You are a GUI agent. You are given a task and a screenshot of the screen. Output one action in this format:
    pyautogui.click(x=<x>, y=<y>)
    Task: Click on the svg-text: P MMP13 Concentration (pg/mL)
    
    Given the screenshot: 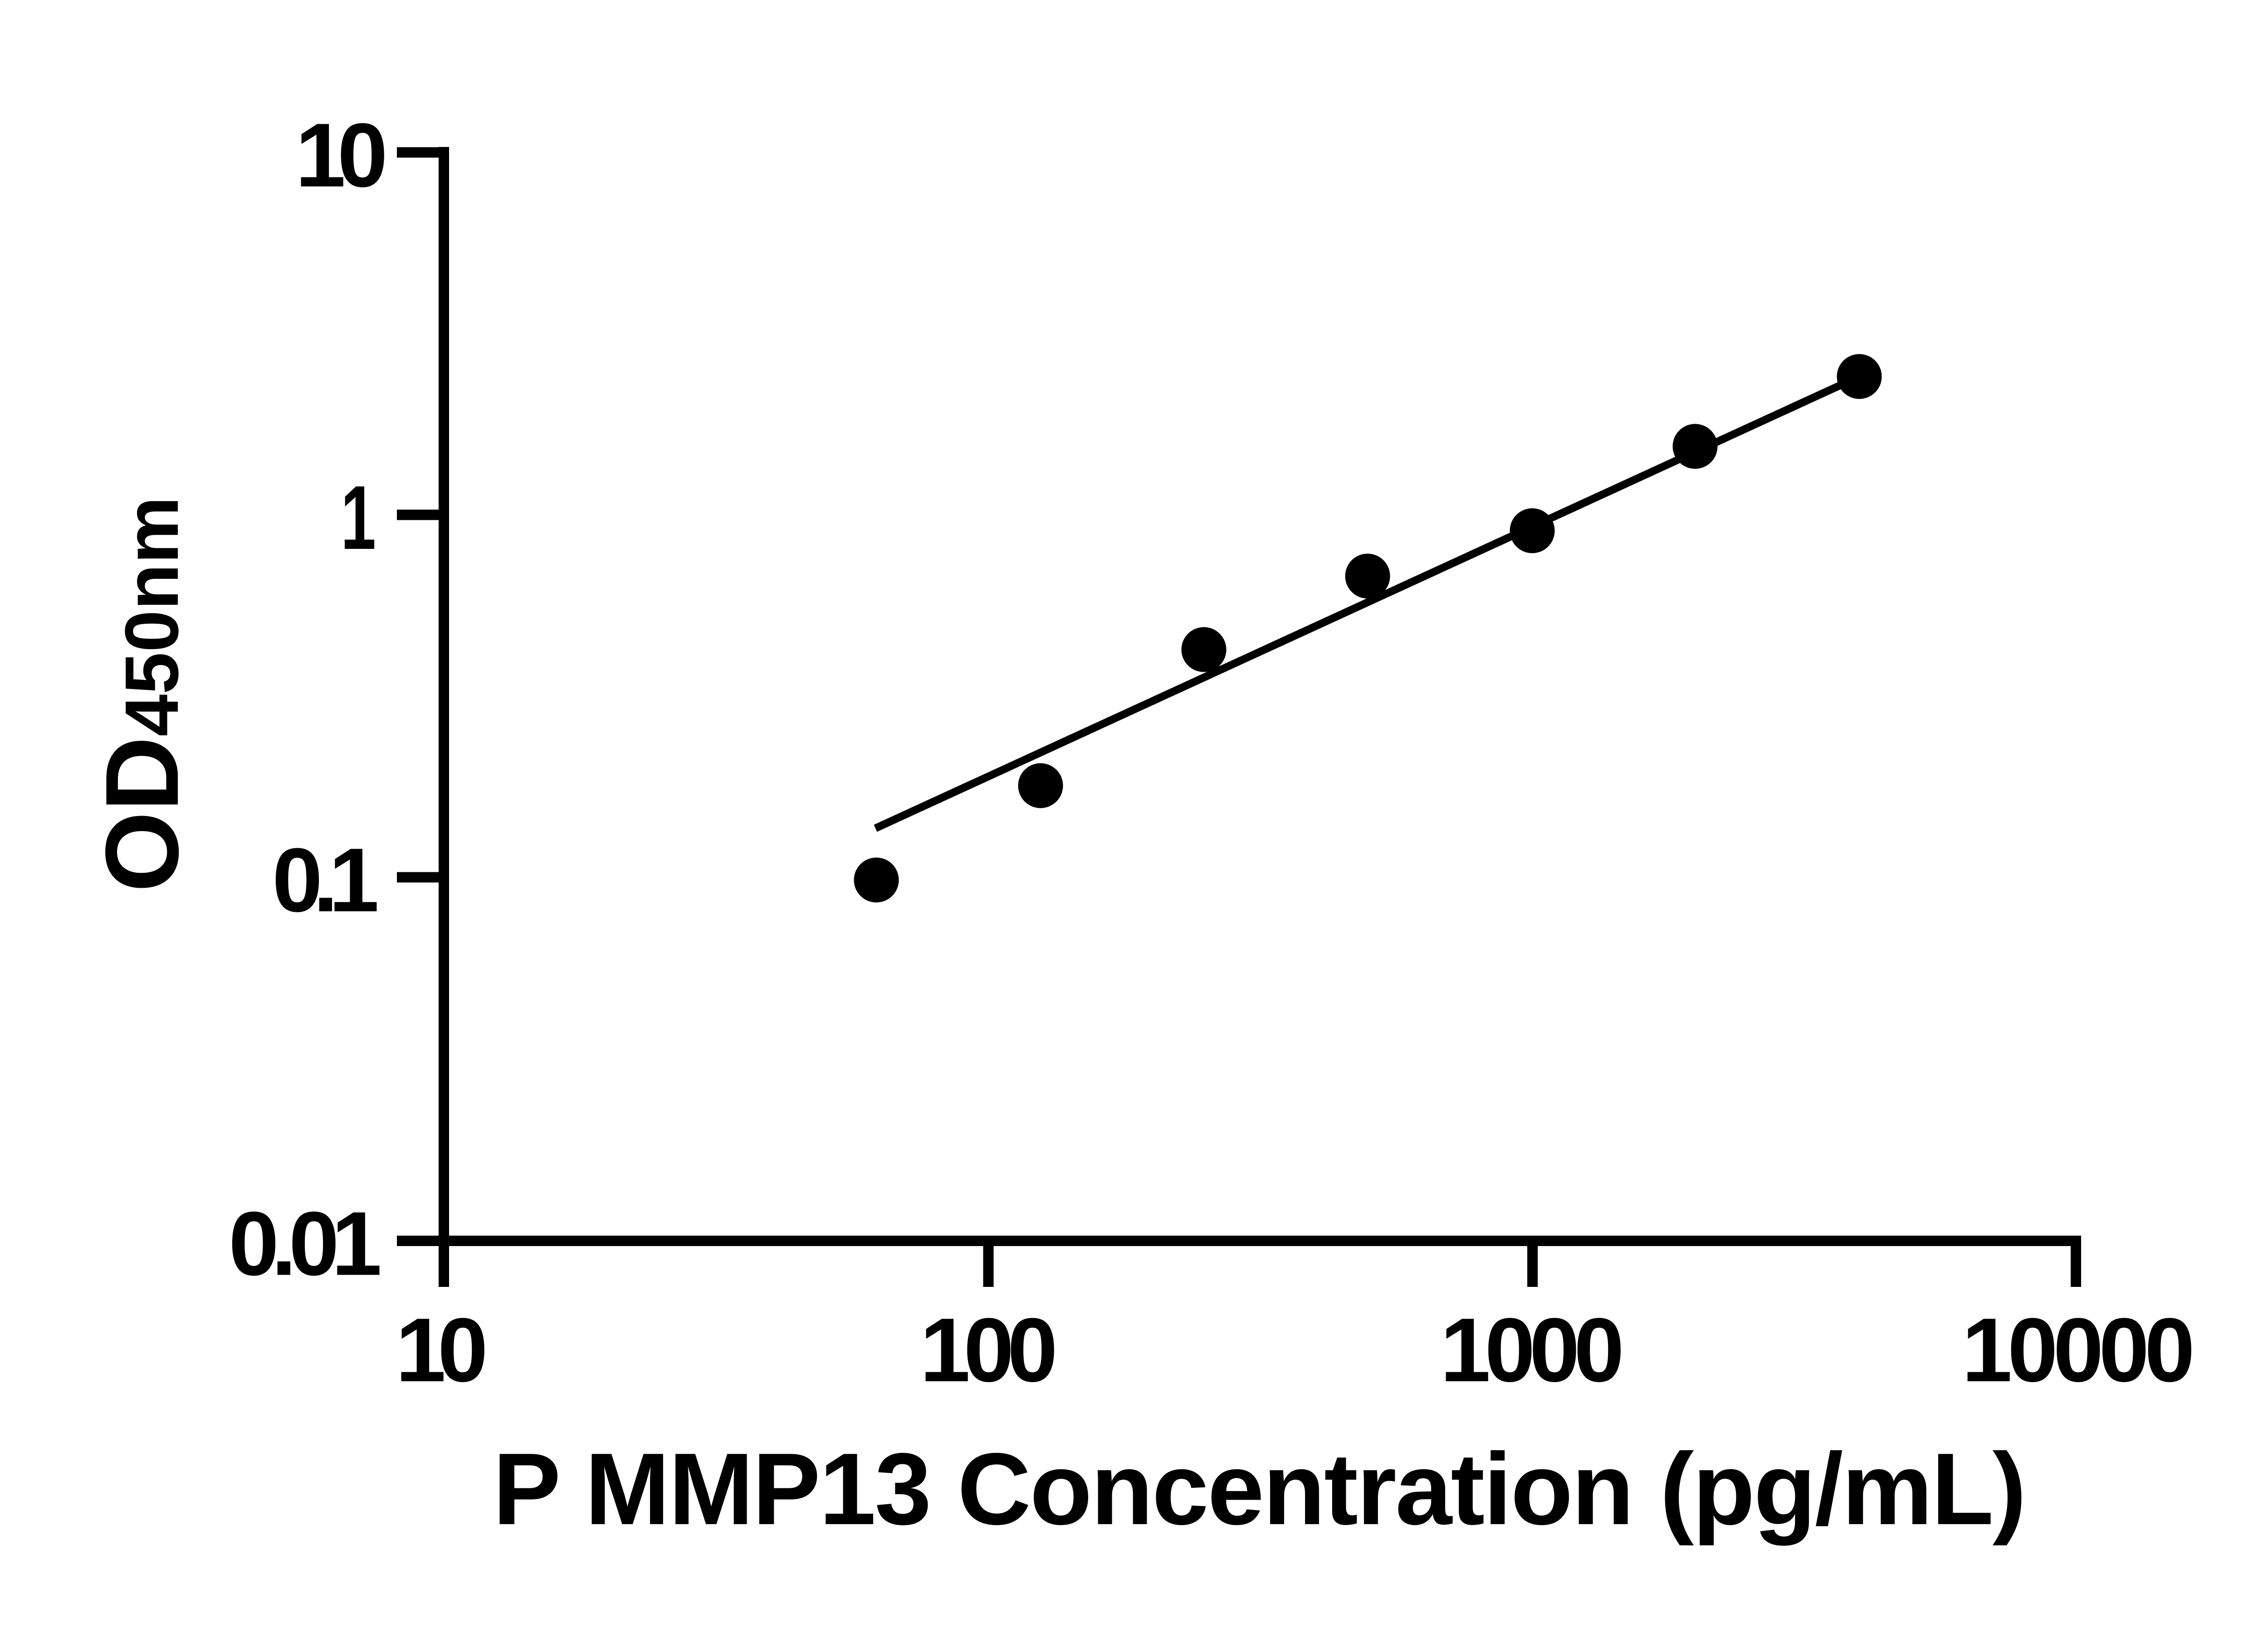 What is the action you would take?
    pyautogui.click(x=1260, y=1489)
    